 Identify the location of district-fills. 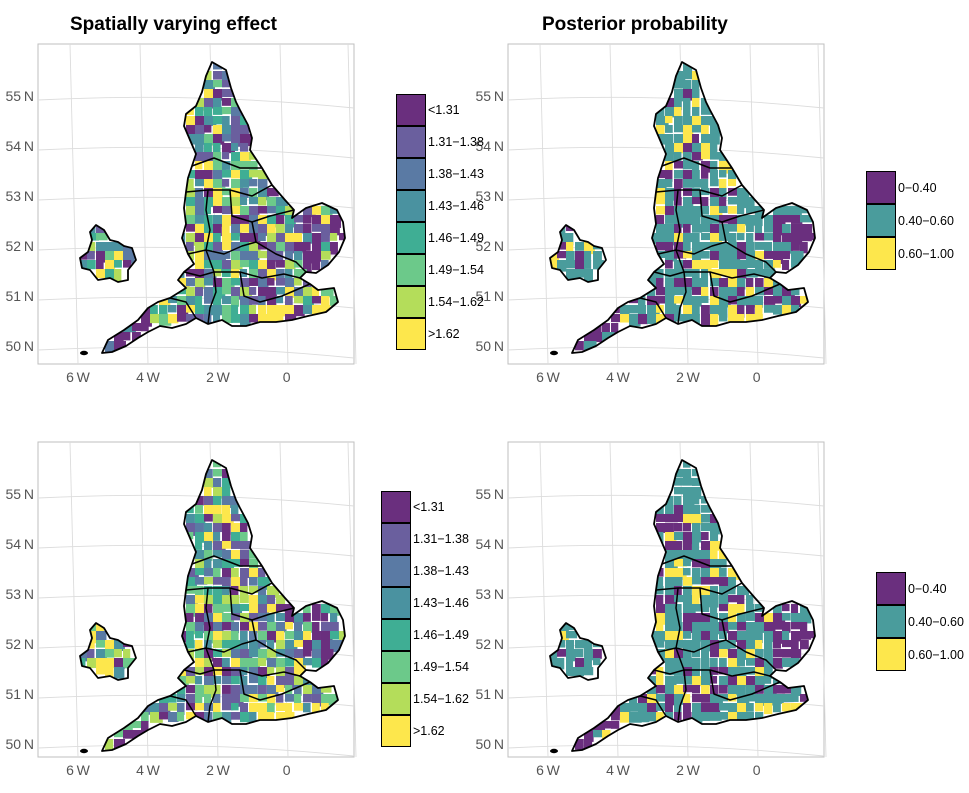
(212, 207).